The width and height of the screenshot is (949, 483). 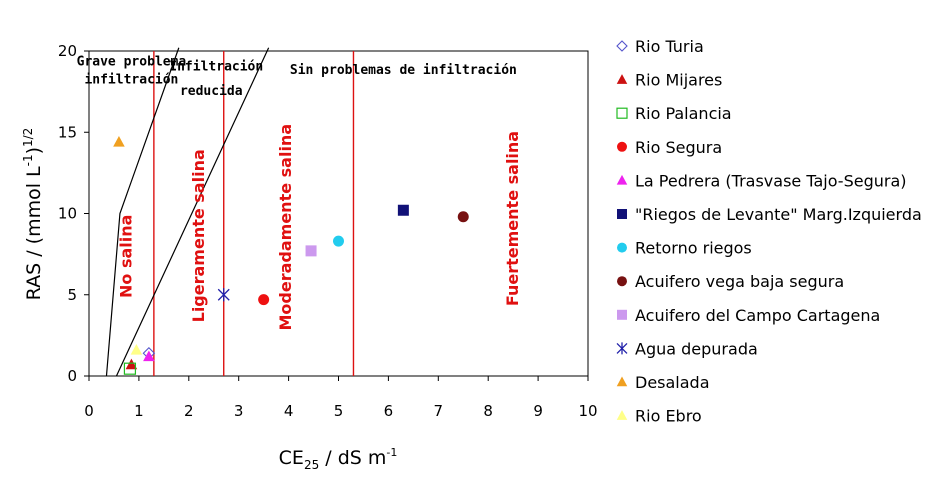 I want to click on legend-item: Agua depurada, so click(x=687, y=348).